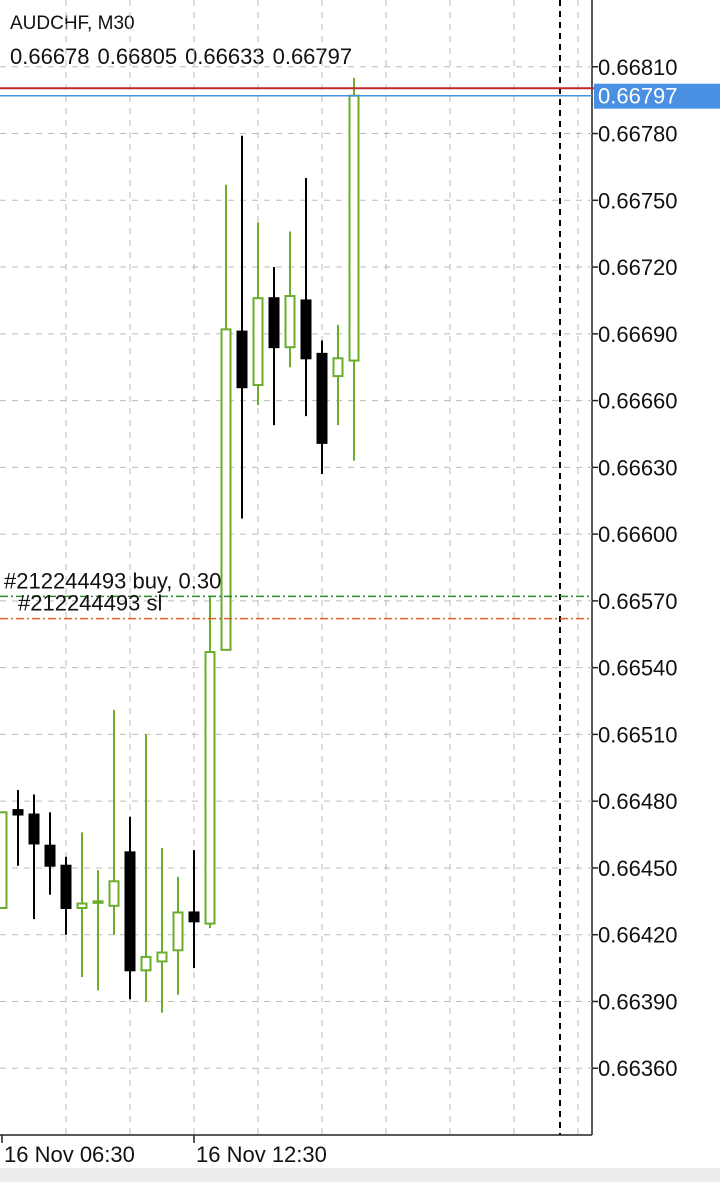  Describe the element at coordinates (638, 134) in the screenshot. I see `y-tick-label: 0.66780` at that location.